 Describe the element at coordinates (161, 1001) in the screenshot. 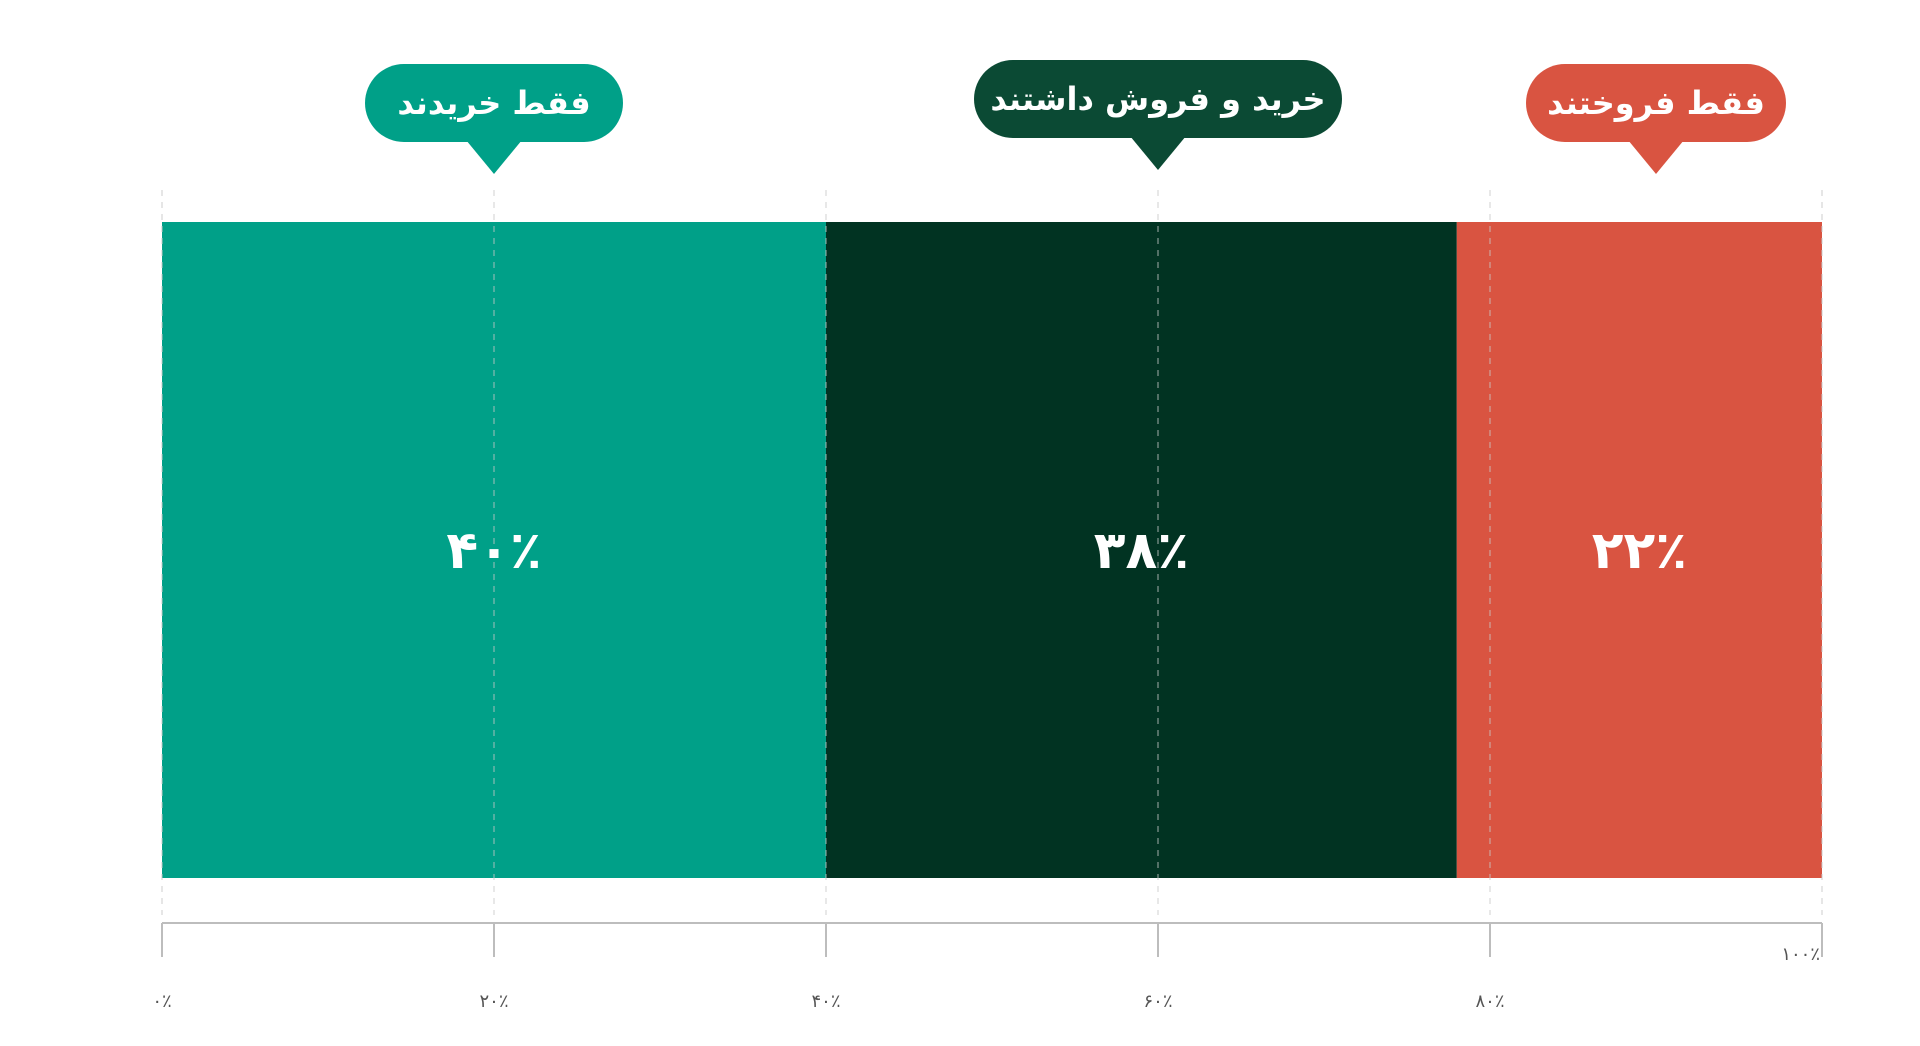

I see `x-tick-label-0: ۰٪` at that location.